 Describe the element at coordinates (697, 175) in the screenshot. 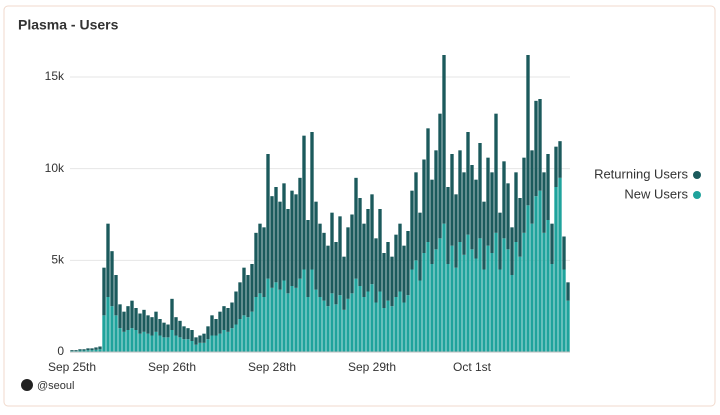

I see `legend-swatch` at that location.